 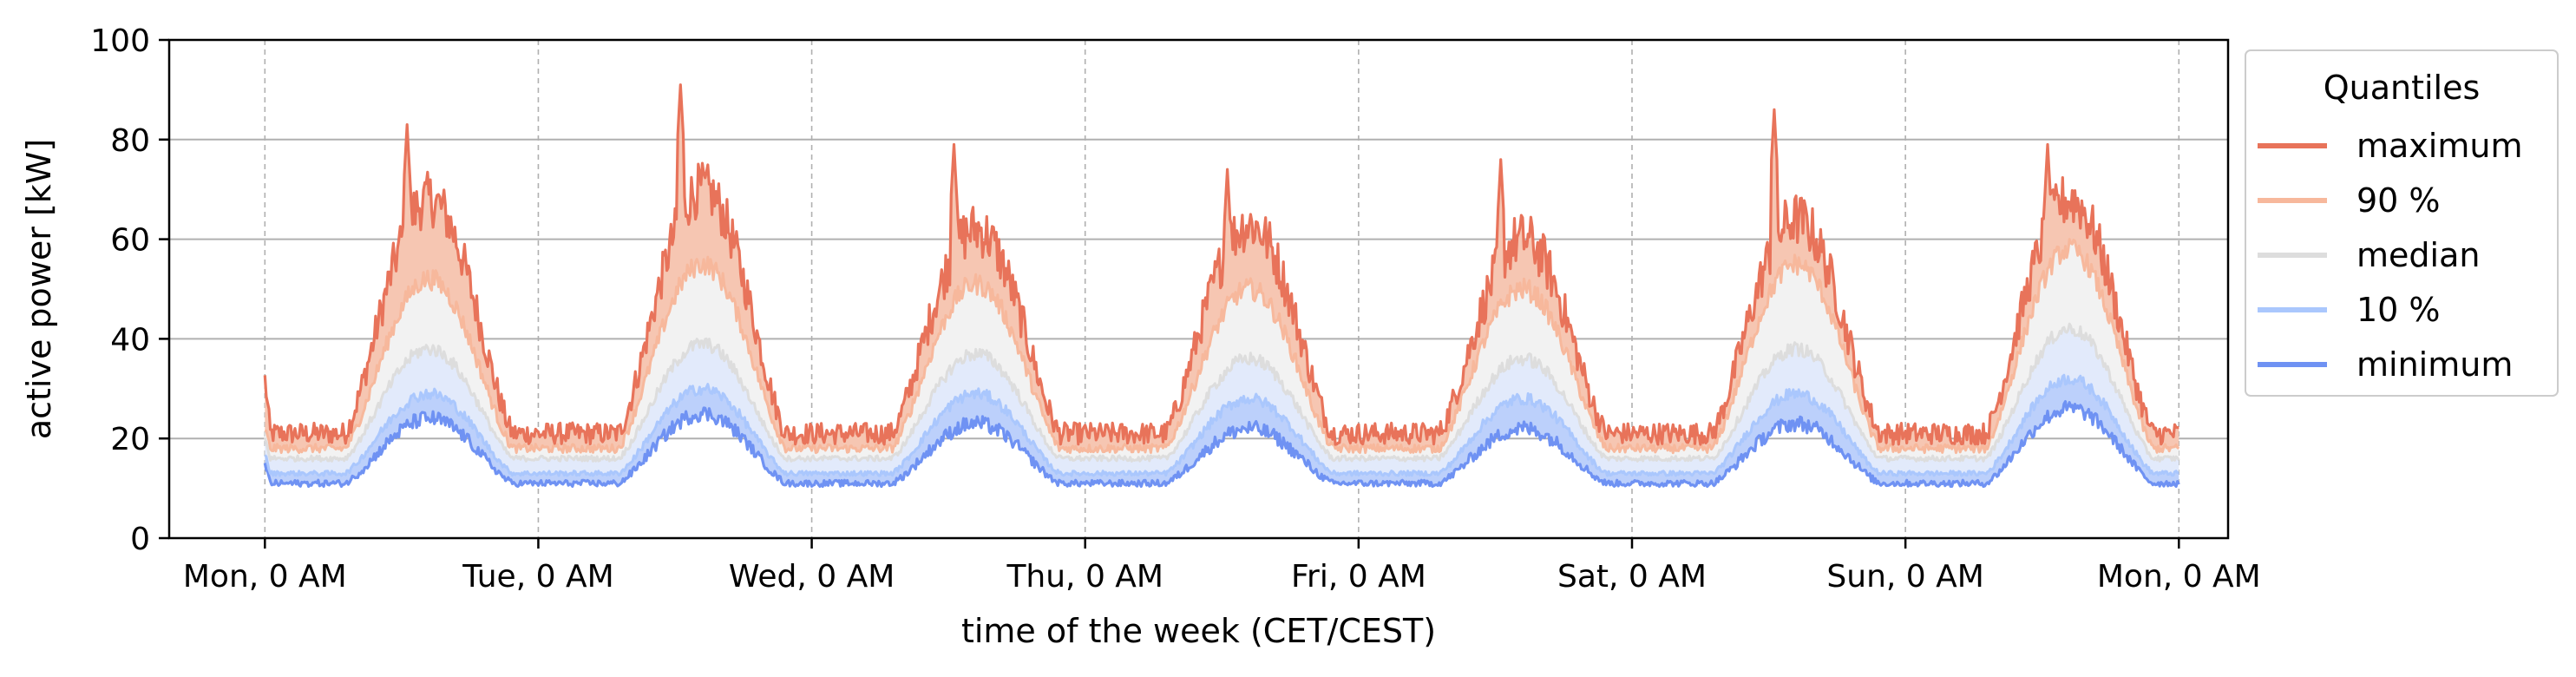 I want to click on legend-label: median, so click(x=2418, y=255).